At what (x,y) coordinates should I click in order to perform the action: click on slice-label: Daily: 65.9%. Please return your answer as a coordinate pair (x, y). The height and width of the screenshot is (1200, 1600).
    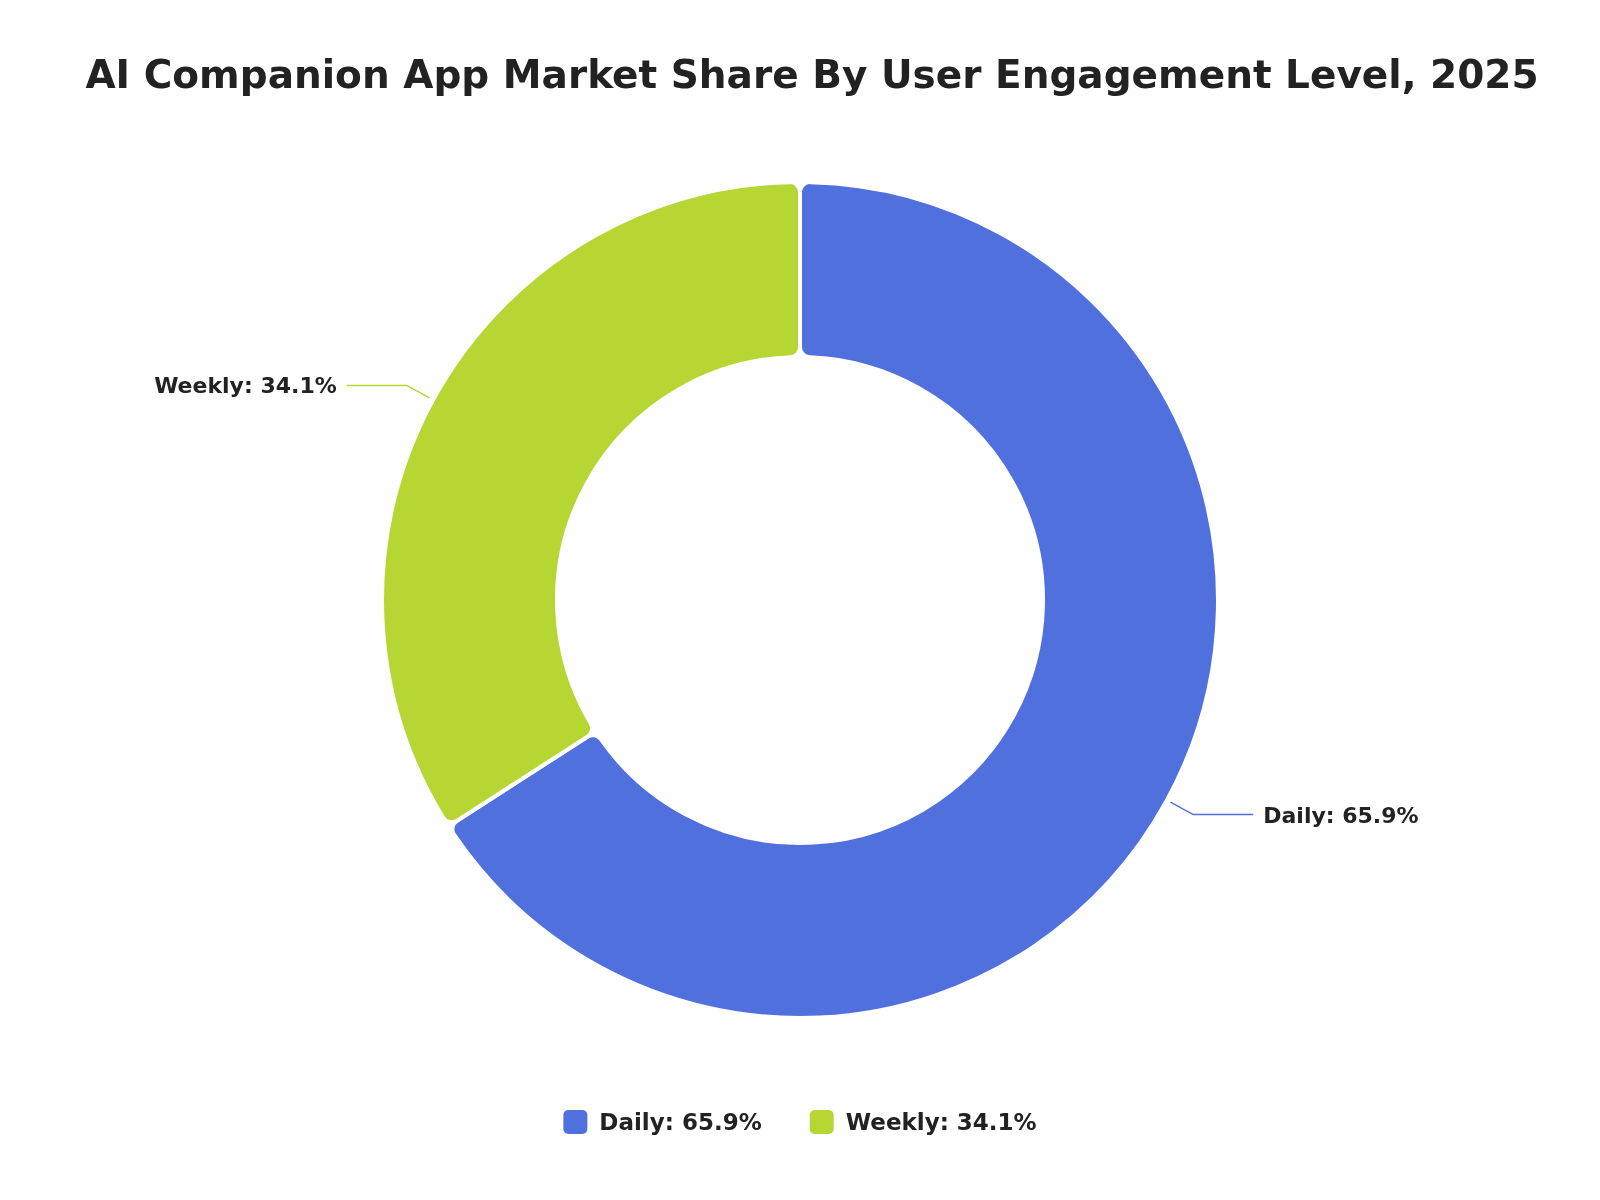
    Looking at the image, I should click on (1341, 815).